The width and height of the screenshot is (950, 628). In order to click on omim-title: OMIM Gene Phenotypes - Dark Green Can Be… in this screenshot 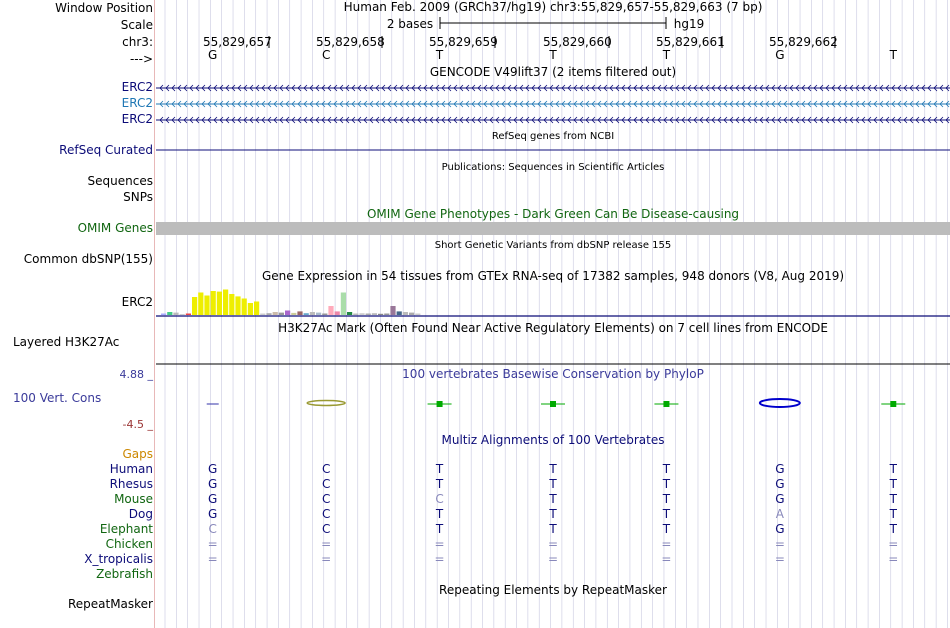, I will do `click(553, 214)`.